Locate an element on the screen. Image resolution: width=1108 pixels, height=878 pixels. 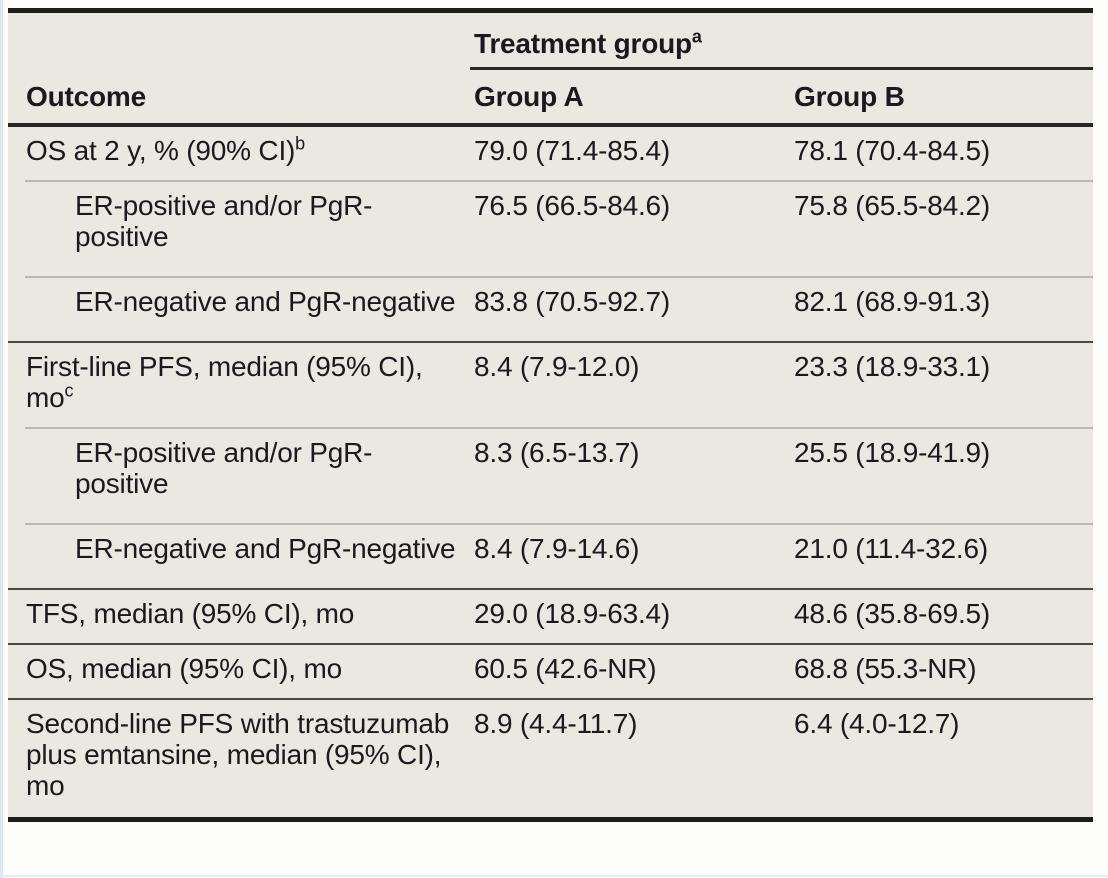
outcome-label: OS at 2 y, % (90% CI) is located at coordinates (161, 150).